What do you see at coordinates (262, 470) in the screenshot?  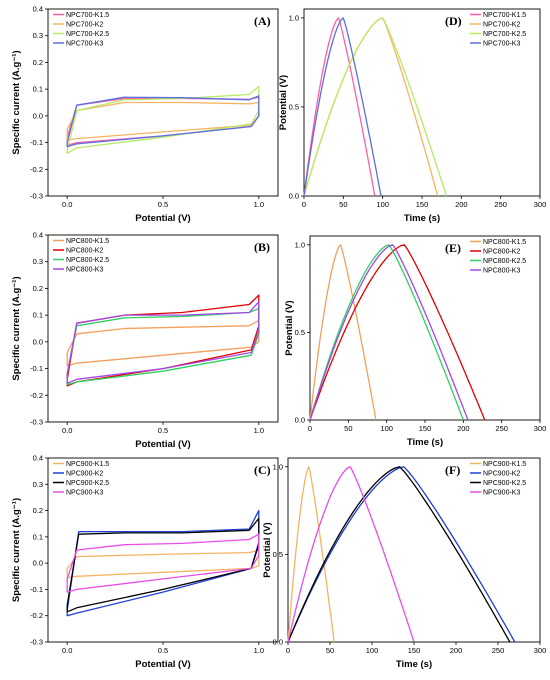 I see `panel-label: (C)` at bounding box center [262, 470].